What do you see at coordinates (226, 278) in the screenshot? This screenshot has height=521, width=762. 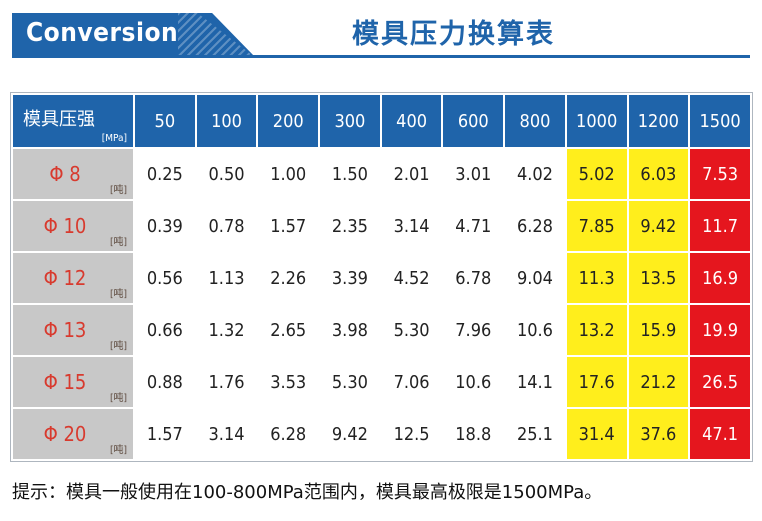 I see `table-cell: 1.13` at bounding box center [226, 278].